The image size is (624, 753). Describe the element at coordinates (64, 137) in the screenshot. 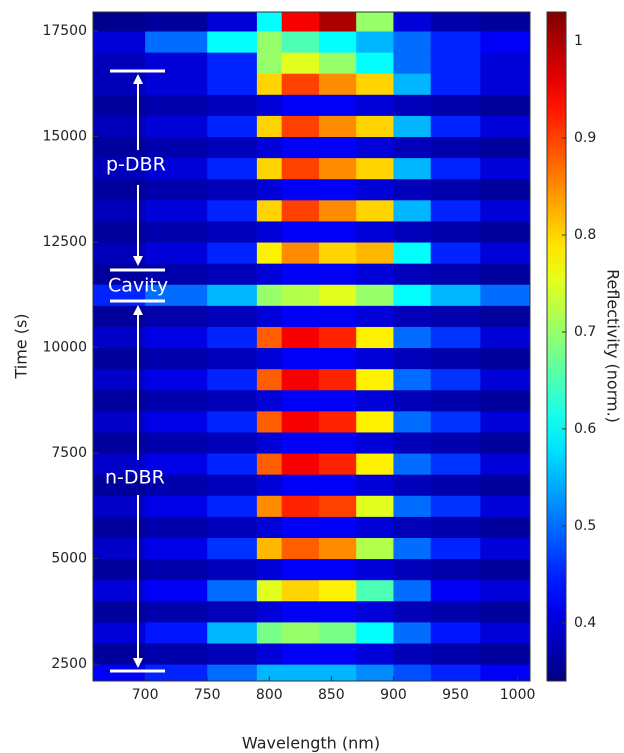

I see `y-tick-label: 15000` at that location.